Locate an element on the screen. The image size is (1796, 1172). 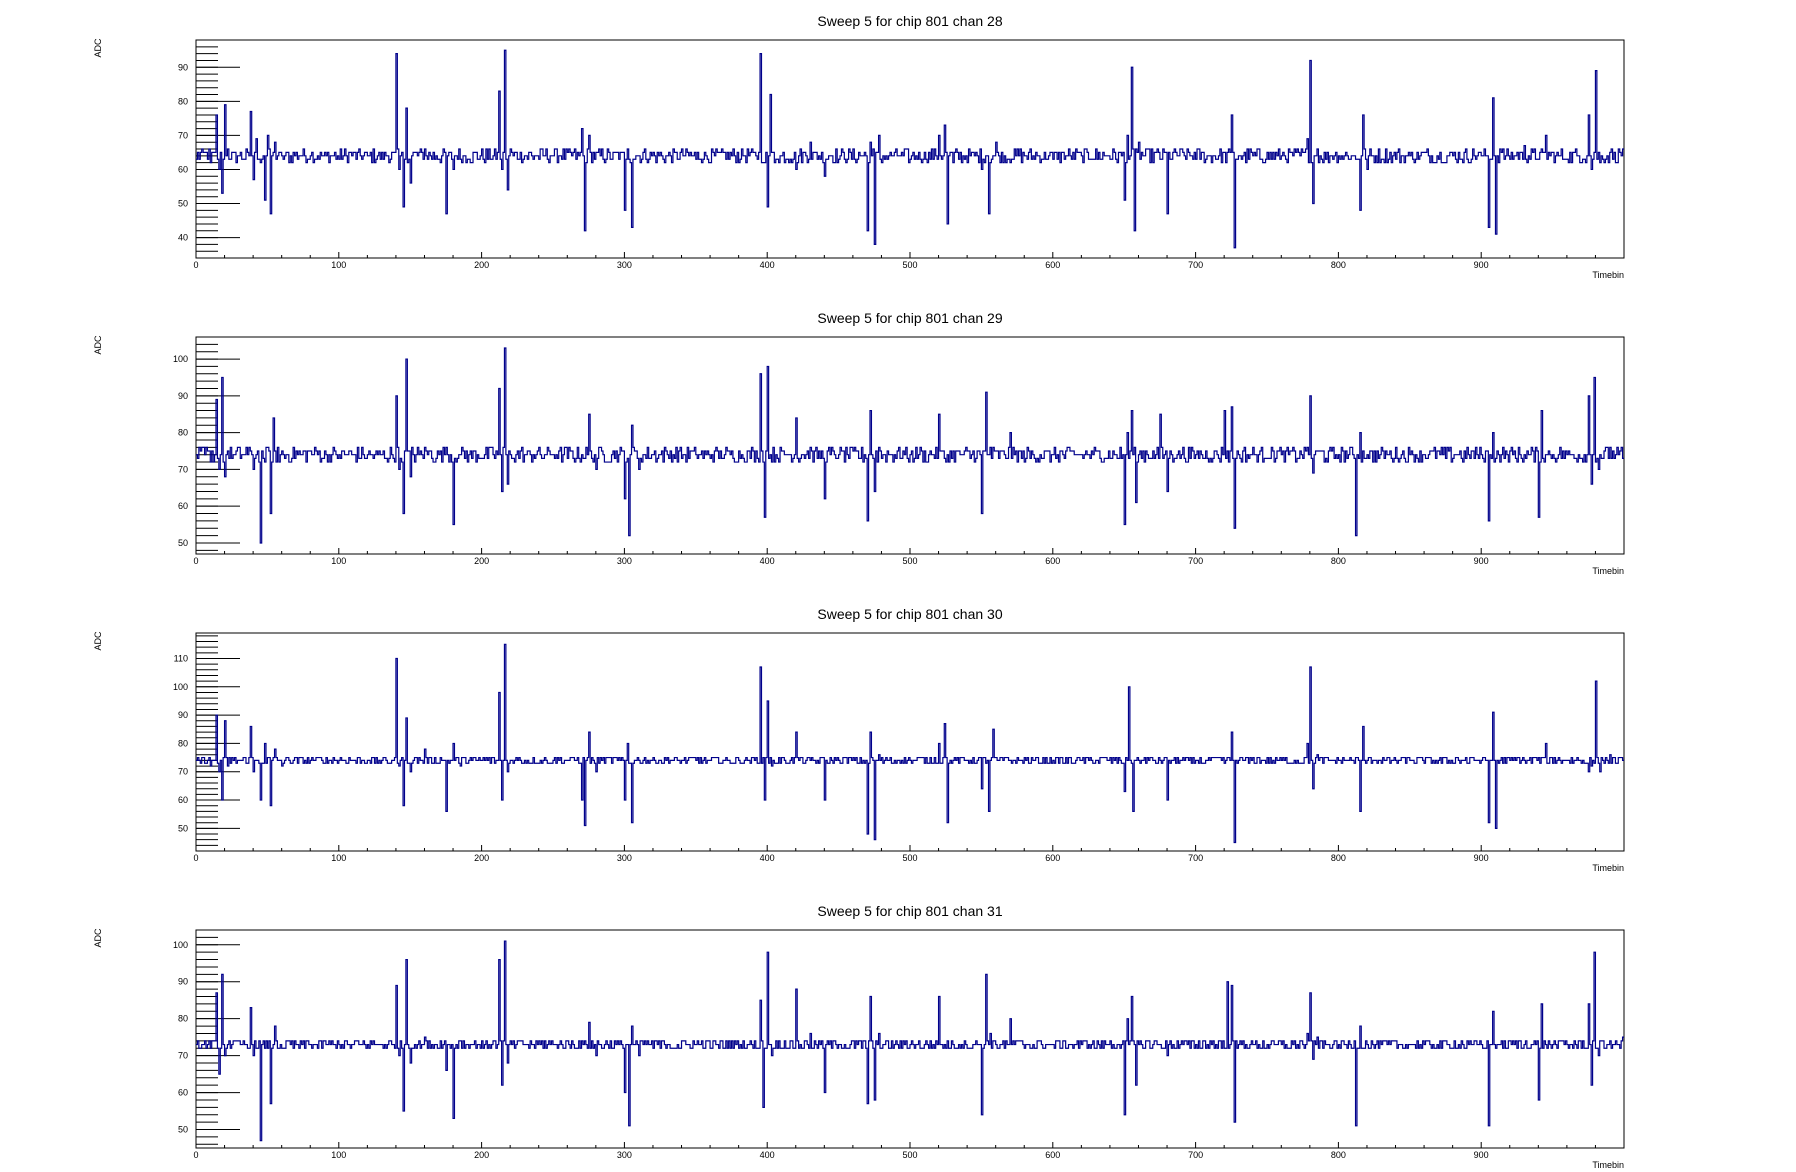
y-tick-label: 40 is located at coordinates (183, 238).